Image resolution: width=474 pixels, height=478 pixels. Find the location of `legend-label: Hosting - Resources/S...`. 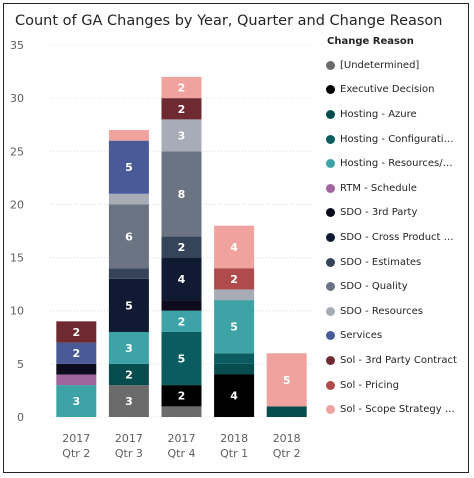

legend-label: Hosting - Resources/S... is located at coordinates (399, 164).